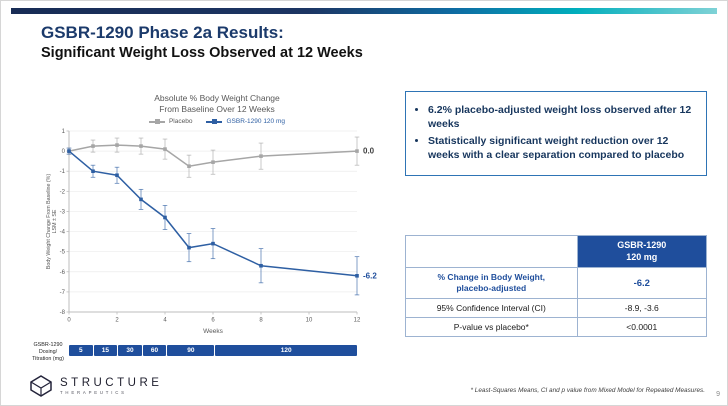  I want to click on legend-label-gsbr: GSBR-1290 120 mg, so click(256, 122).